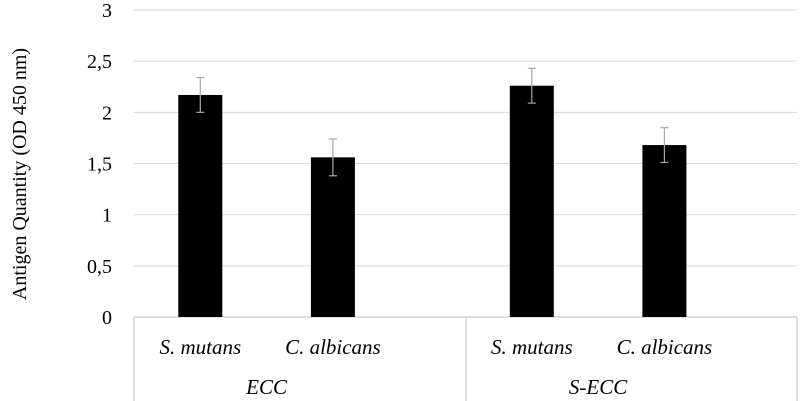 Image resolution: width=800 pixels, height=401 pixels. Describe the element at coordinates (107, 216) in the screenshot. I see `y-tick-label: 1` at that location.